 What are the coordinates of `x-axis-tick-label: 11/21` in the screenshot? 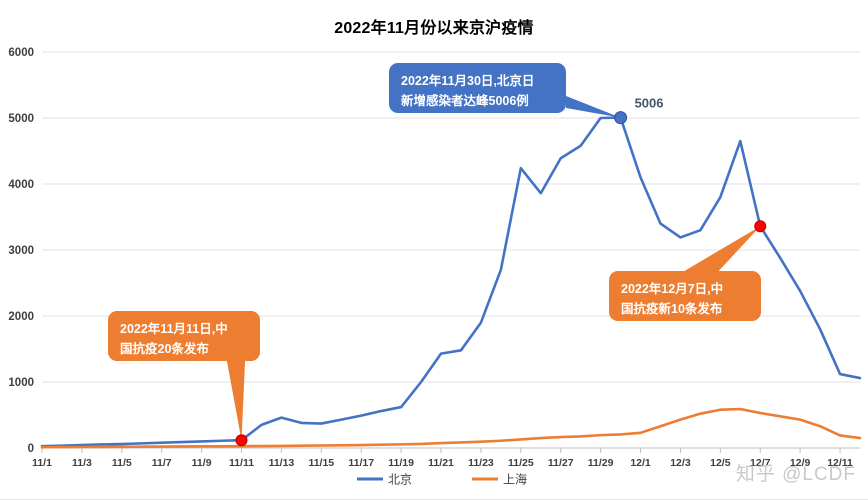 It's located at (441, 463).